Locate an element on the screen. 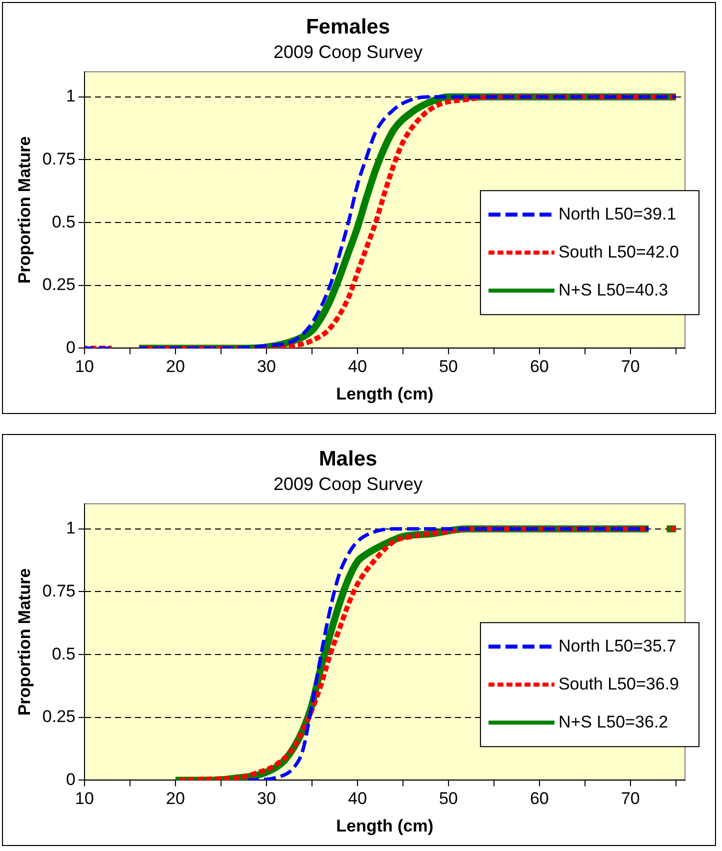 This screenshot has width=722, height=851. legend-label: South L50=42.0 is located at coordinates (619, 252).